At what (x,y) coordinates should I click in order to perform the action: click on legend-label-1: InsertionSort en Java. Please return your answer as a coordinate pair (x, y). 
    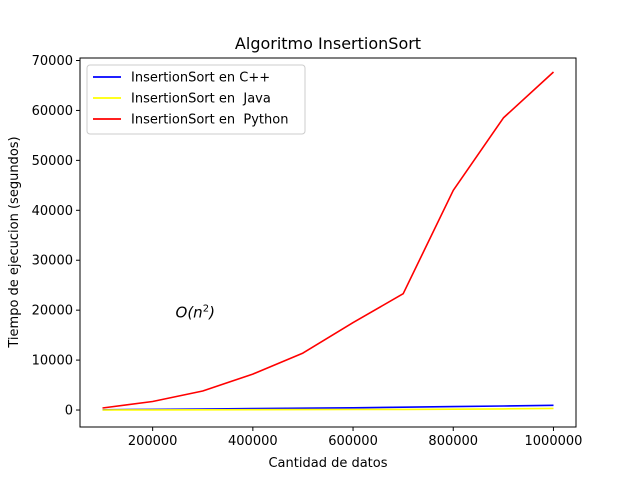
    Looking at the image, I should click on (201, 99).